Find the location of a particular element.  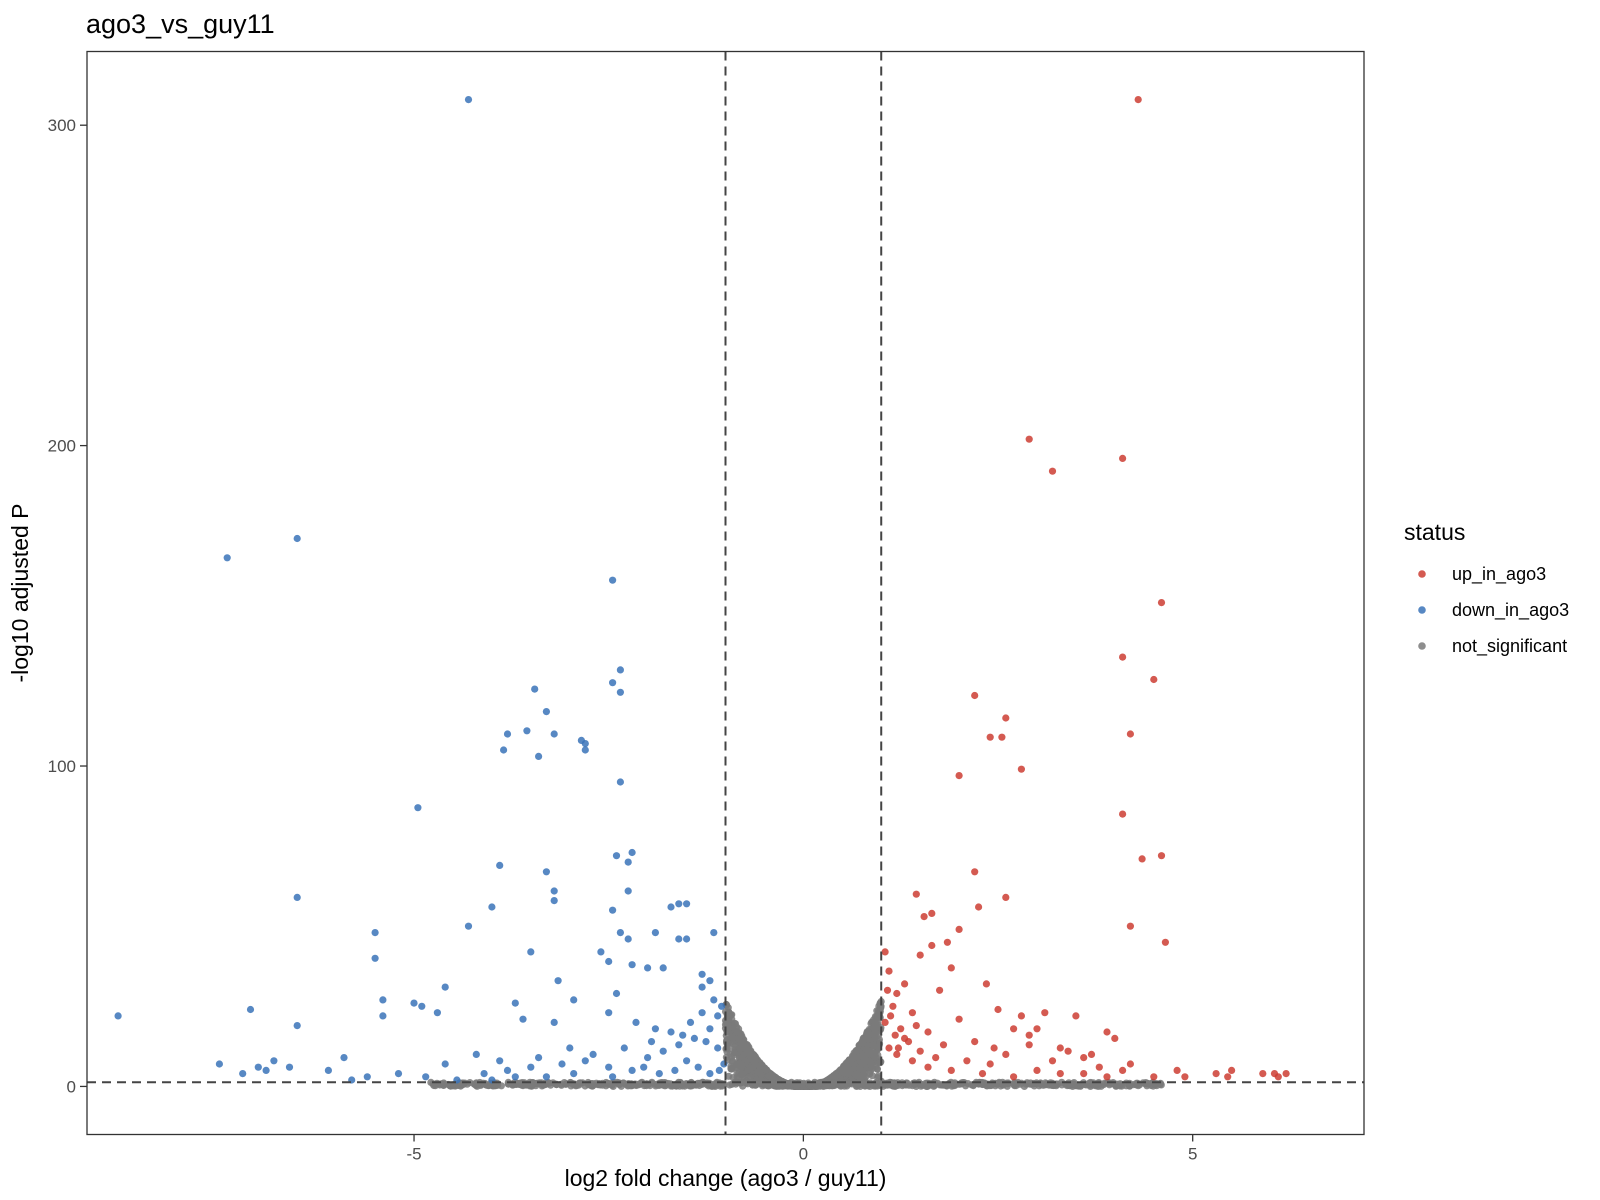

y-axis: 0 100 200 300 is located at coordinates (67, 606).